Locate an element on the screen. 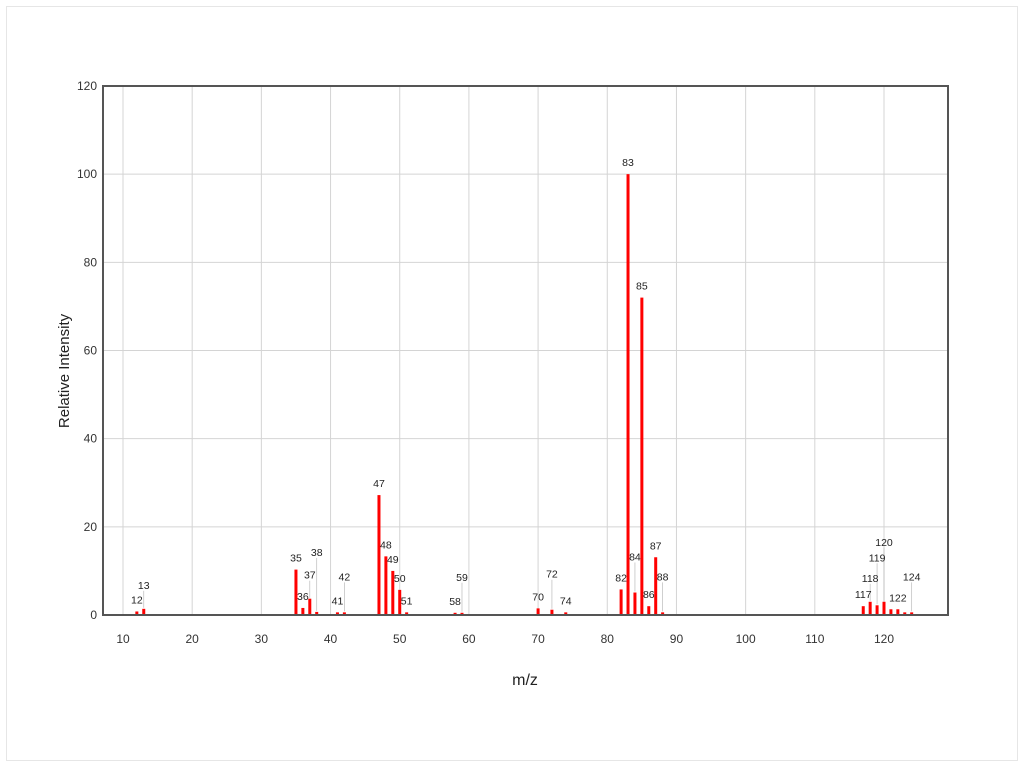 This screenshot has width=1024, height=767. x-axis-label: m/z is located at coordinates (525, 680).